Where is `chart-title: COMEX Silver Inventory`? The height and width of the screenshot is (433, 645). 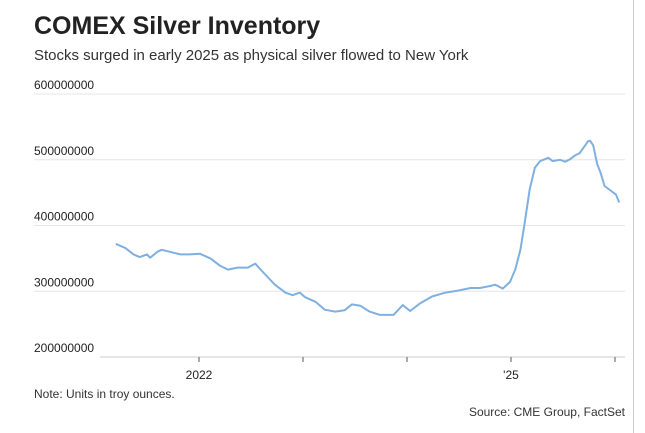 chart-title: COMEX Silver Inventory is located at coordinates (177, 26).